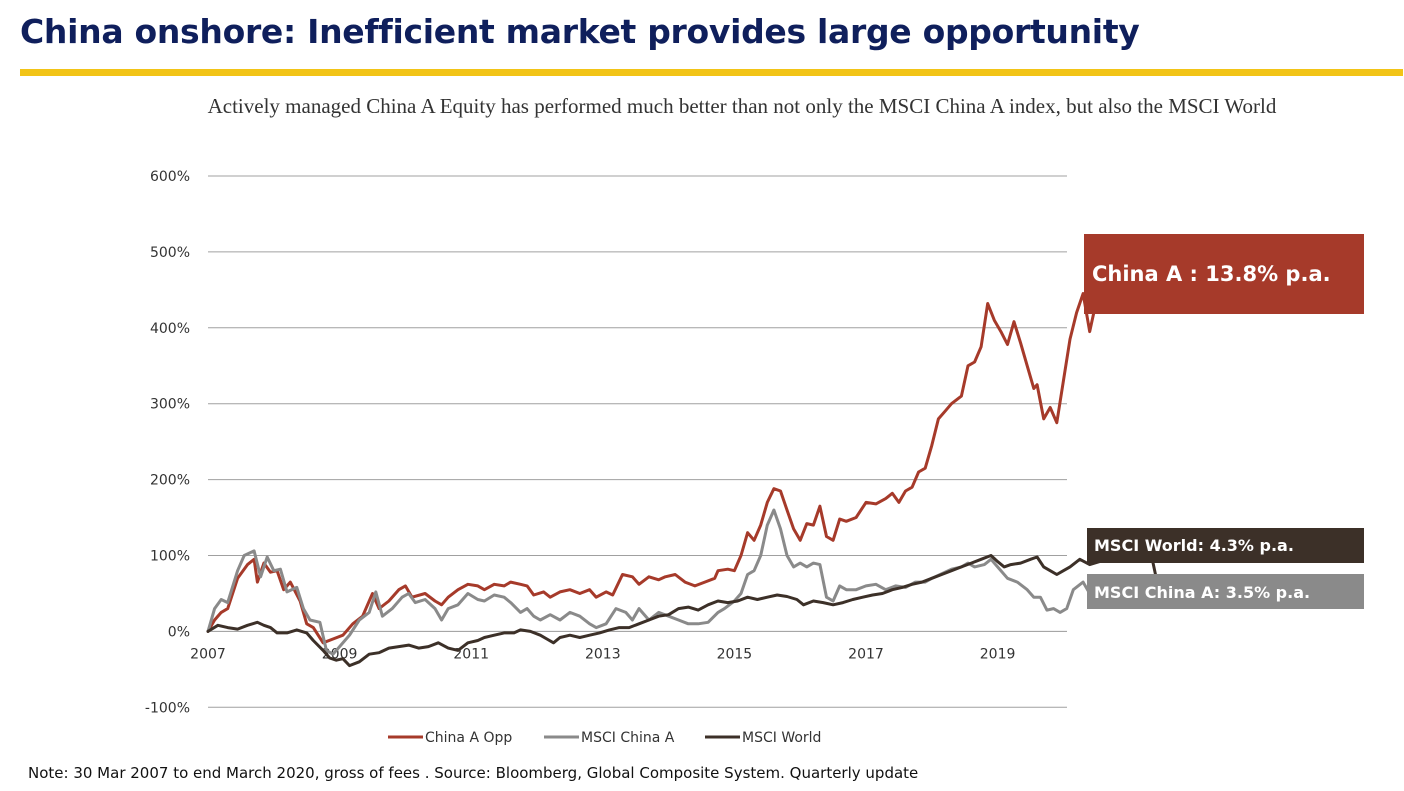 The image size is (1404, 791). Describe the element at coordinates (170, 253) in the screenshot. I see `y-tick-label: 500%` at that location.